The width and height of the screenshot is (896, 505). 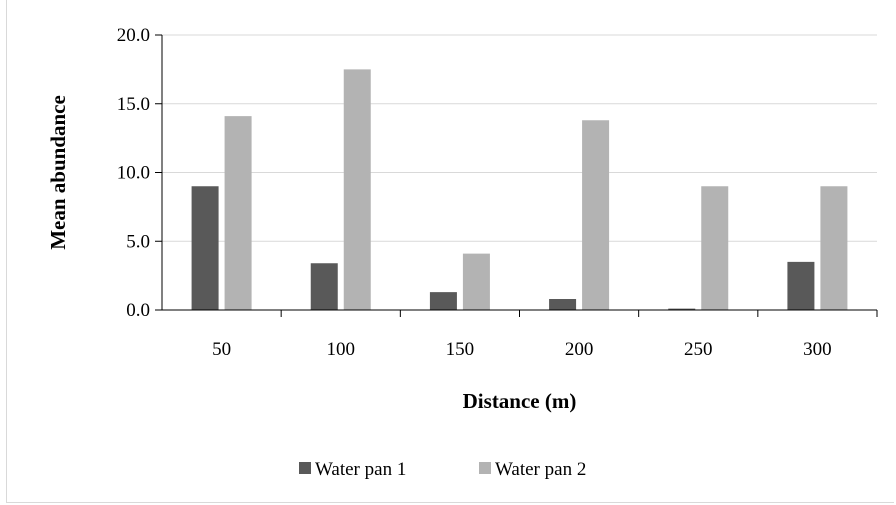 I want to click on legend-label-water-pan-1: Water pan 1, so click(x=360, y=469).